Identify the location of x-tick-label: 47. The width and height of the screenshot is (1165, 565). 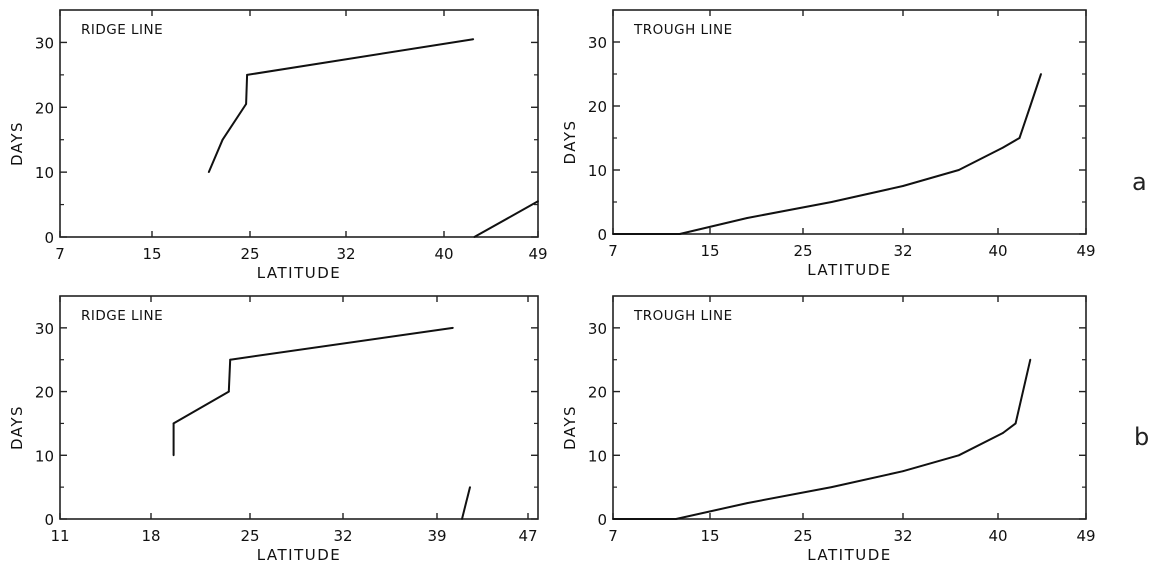
(527, 536).